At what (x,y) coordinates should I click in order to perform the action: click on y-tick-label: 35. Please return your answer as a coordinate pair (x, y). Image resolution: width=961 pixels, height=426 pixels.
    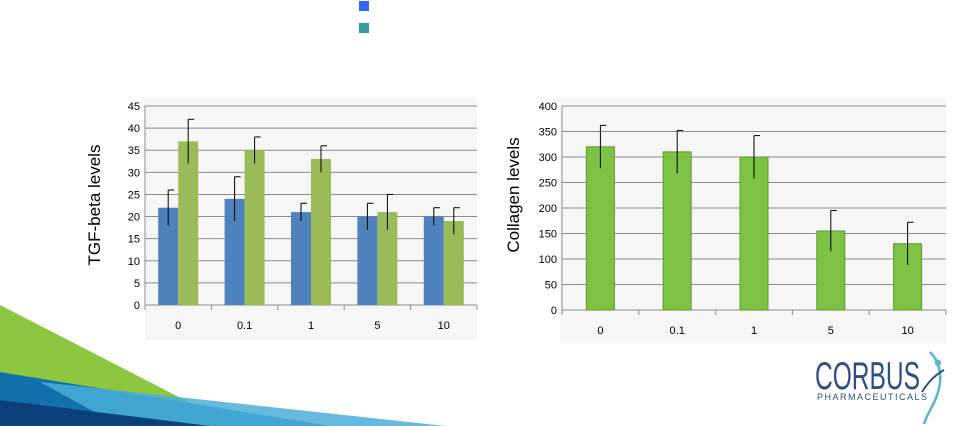
    Looking at the image, I should click on (134, 151).